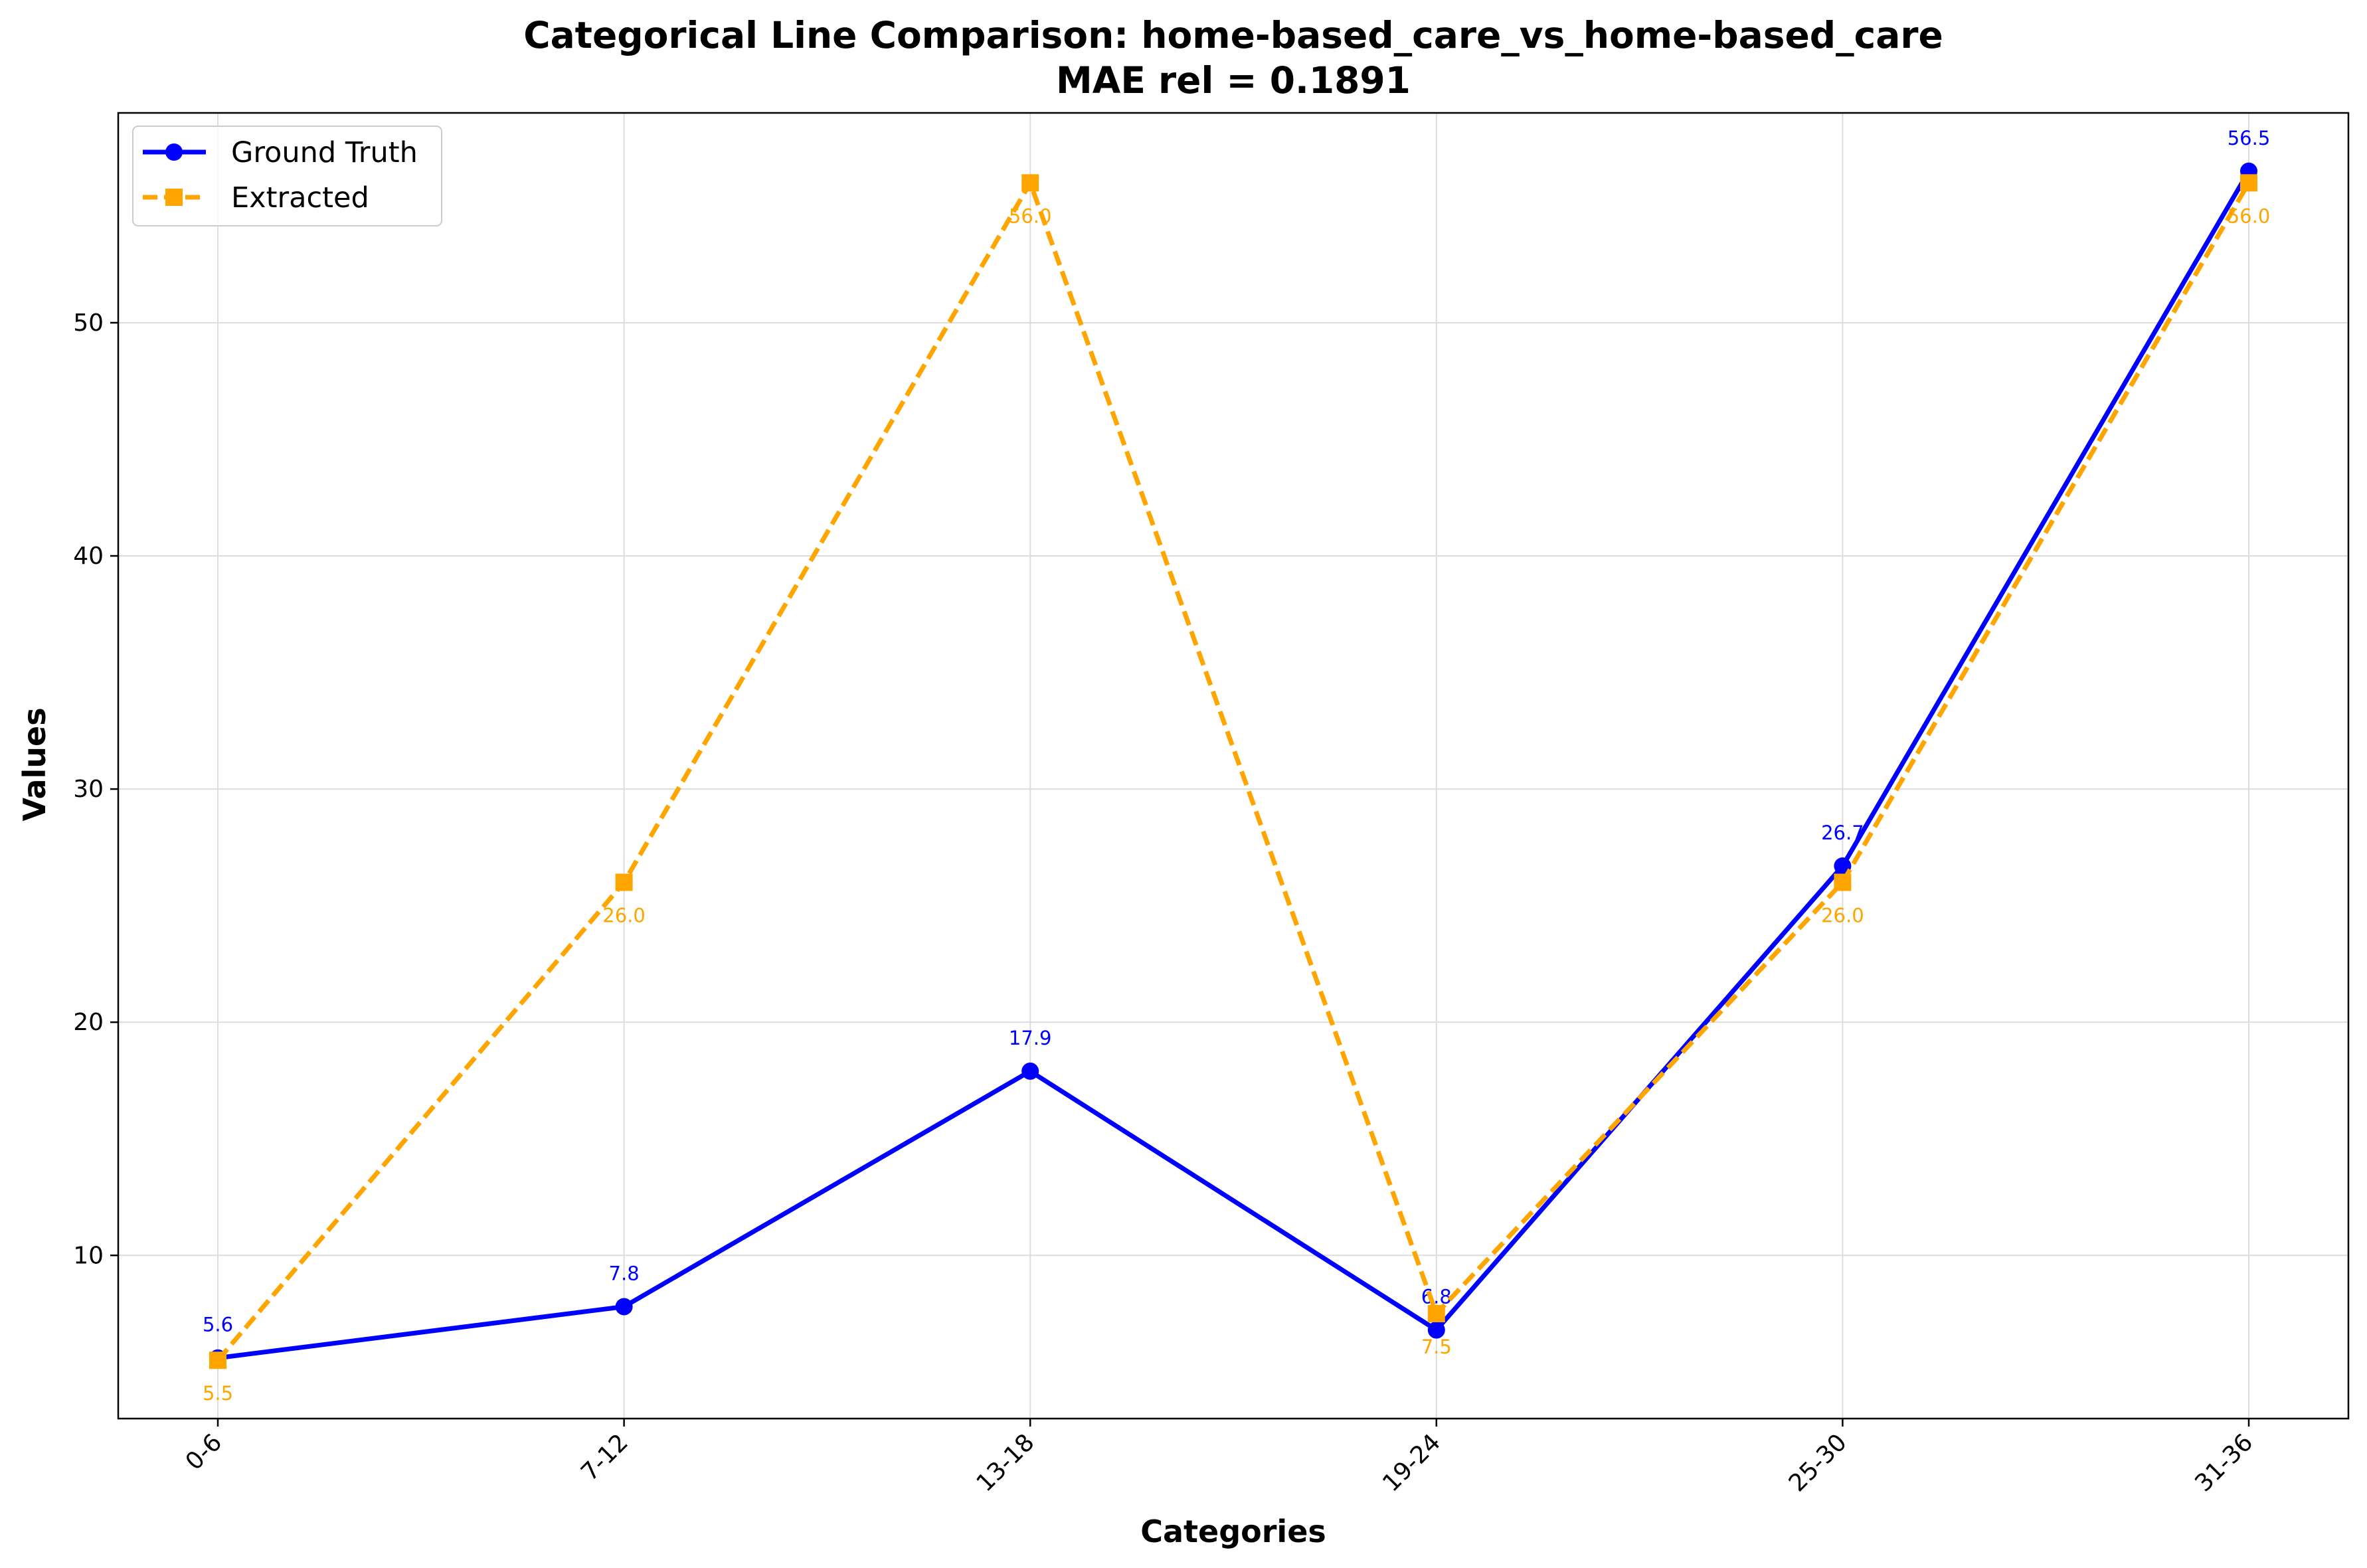 This screenshot has width=2367, height=1568. I want to click on x-axis-label: Categories, so click(1233, 1531).